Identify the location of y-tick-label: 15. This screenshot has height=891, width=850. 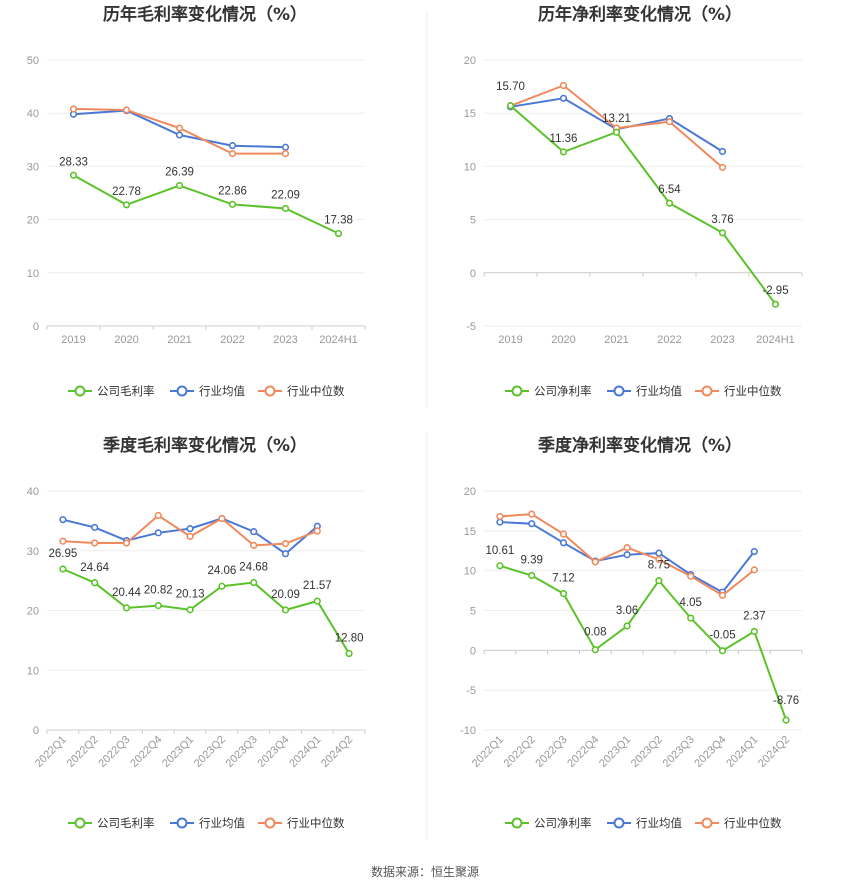
(470, 114).